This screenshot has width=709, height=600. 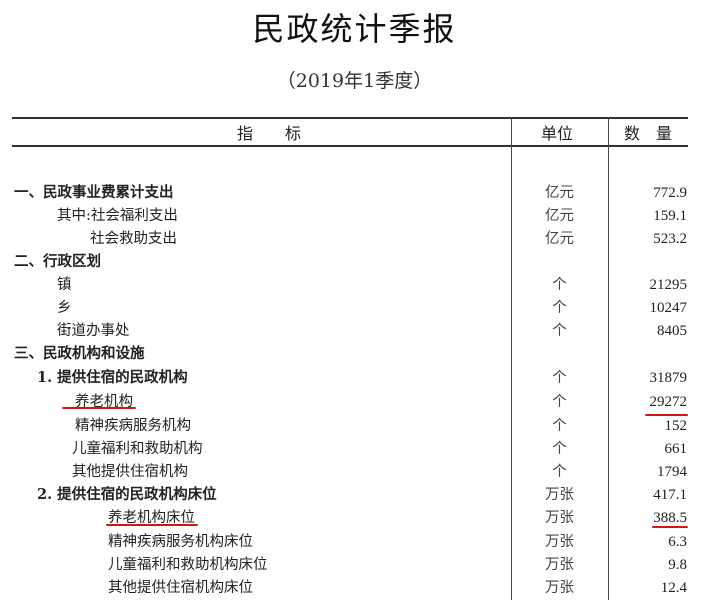 I want to click on row-label: 儿童福利和救助机构, so click(x=137, y=449).